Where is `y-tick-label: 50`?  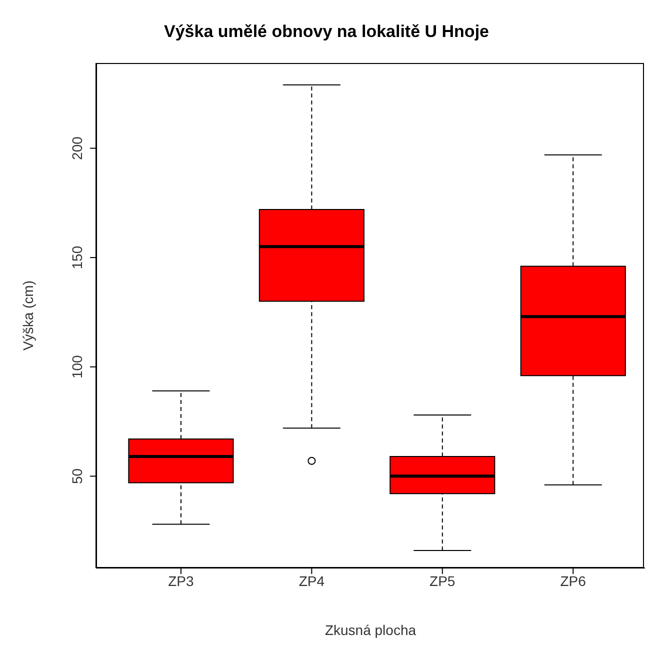 y-tick-label: 50 is located at coordinates (77, 476).